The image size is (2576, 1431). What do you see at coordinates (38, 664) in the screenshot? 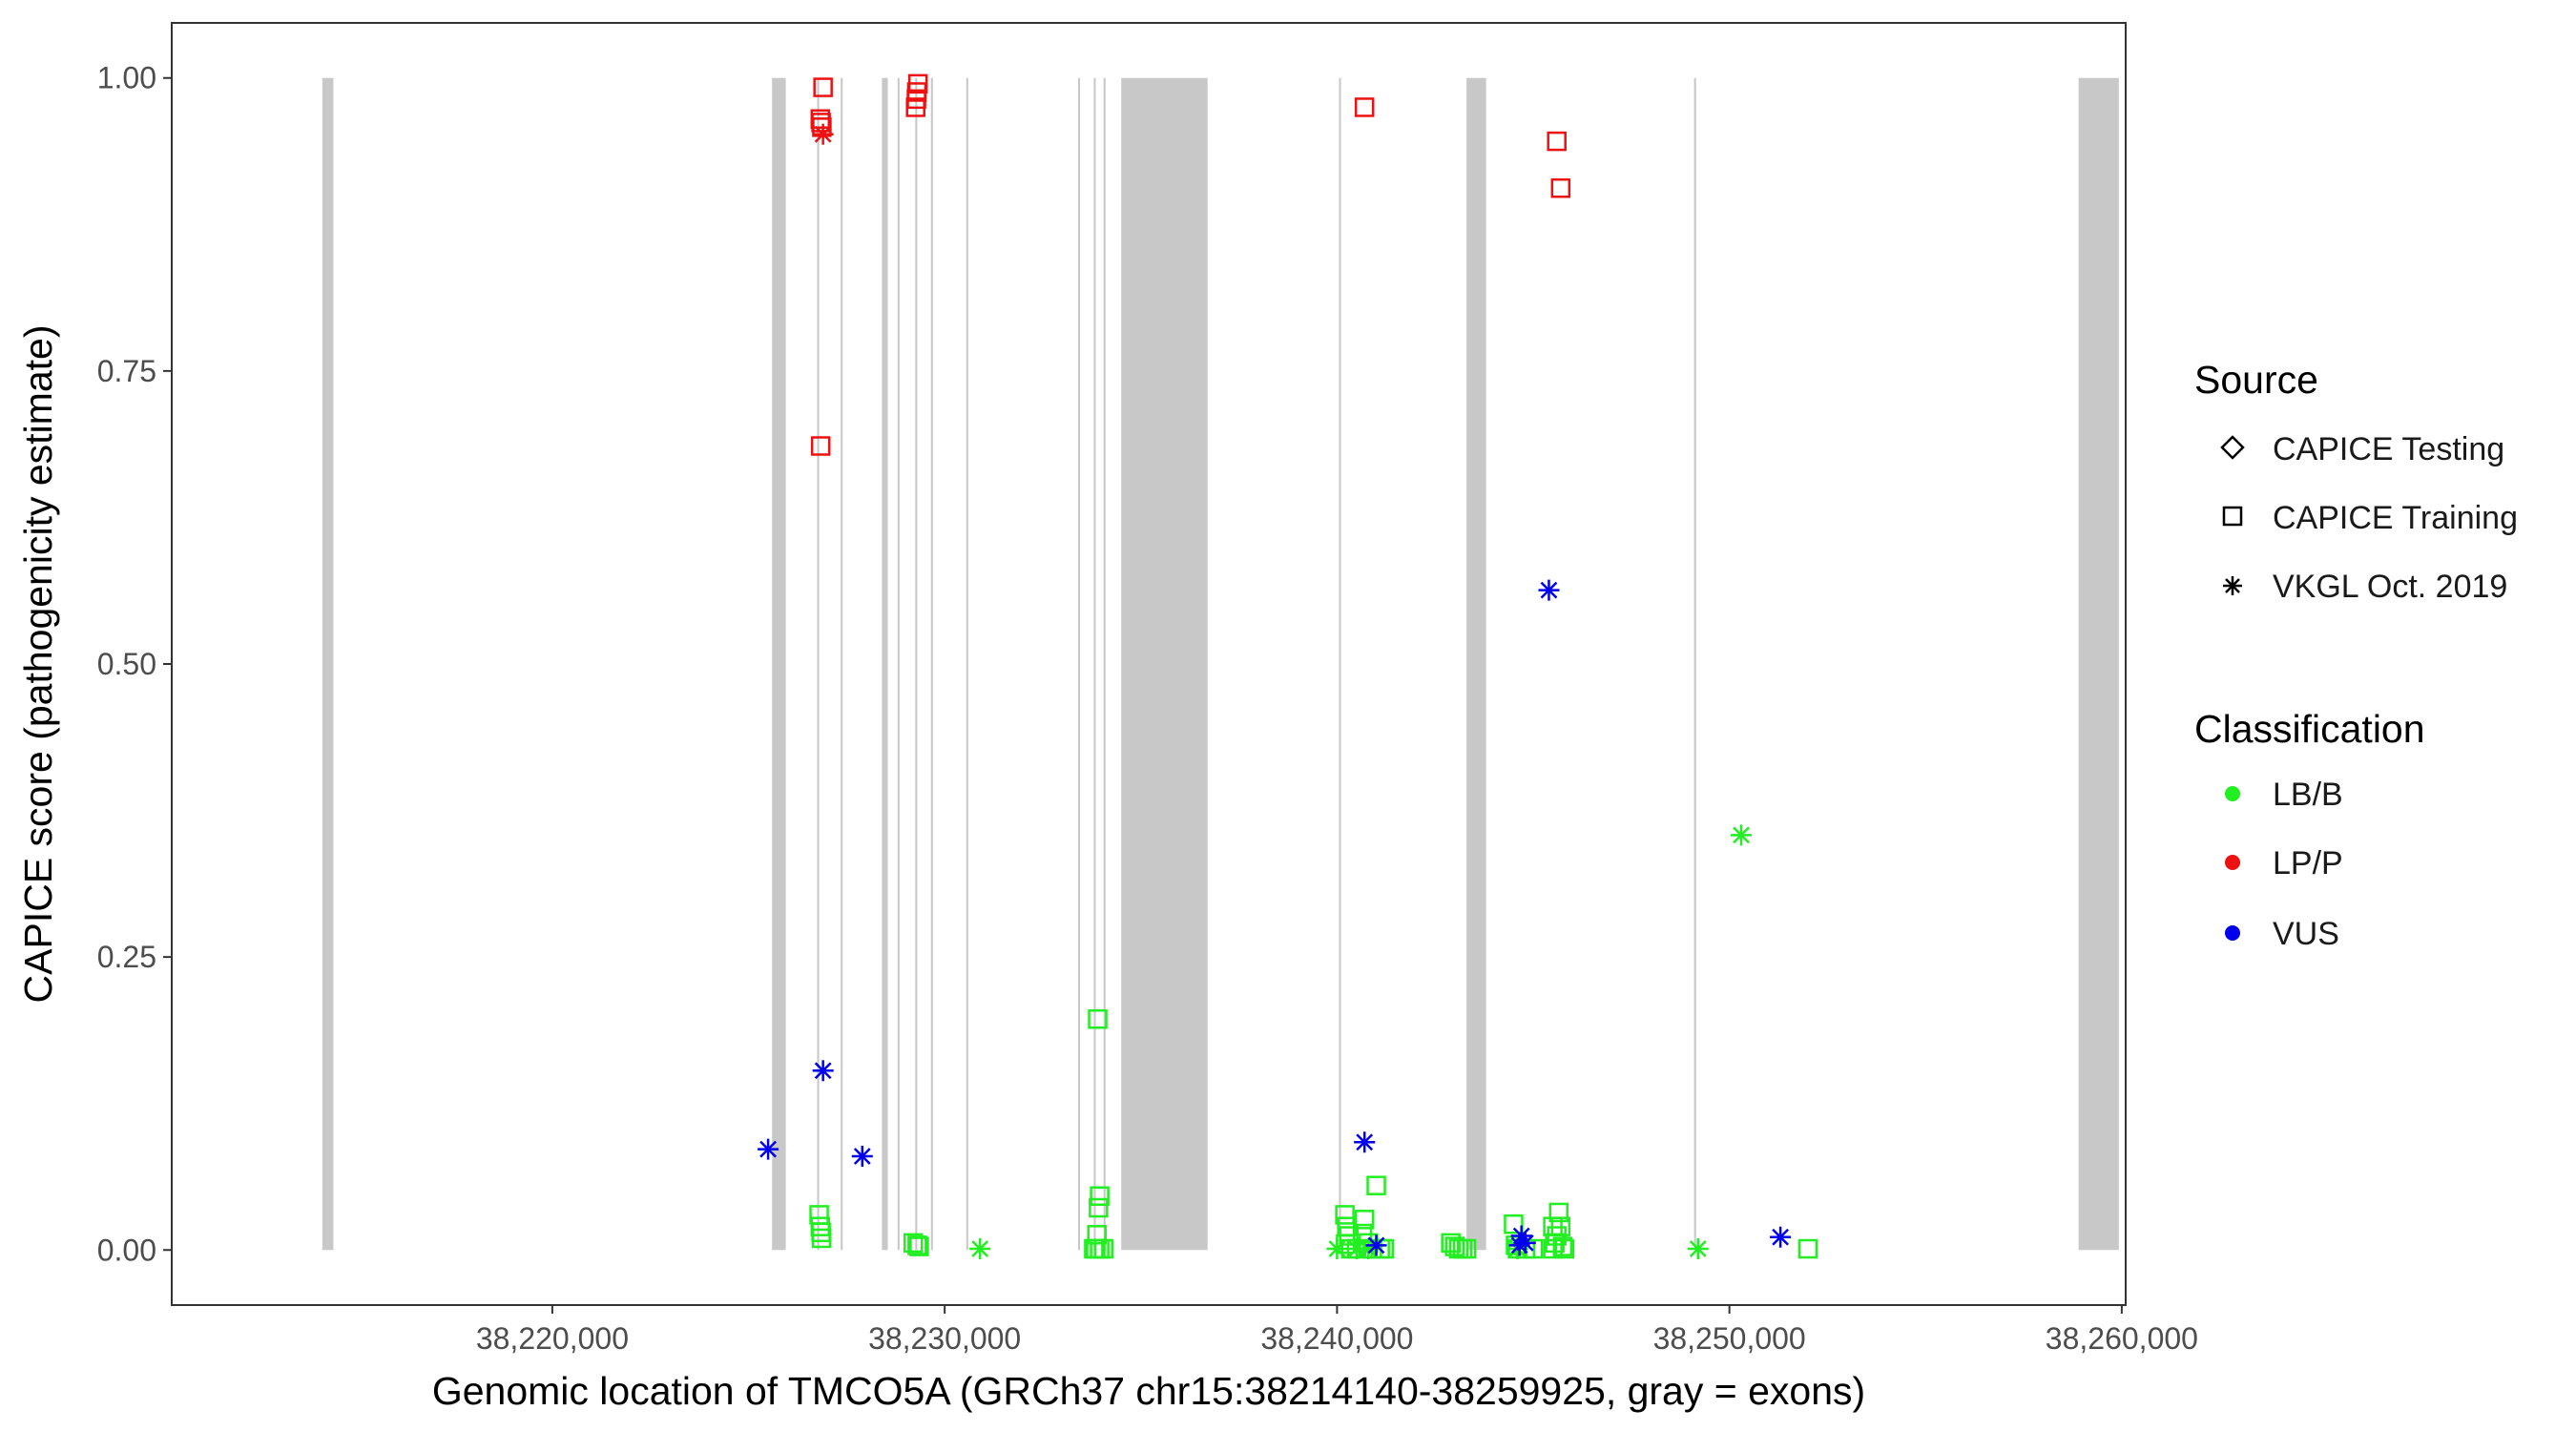
I see `y-axis-title: CAPICE score (pathogenicity estimate)` at bounding box center [38, 664].